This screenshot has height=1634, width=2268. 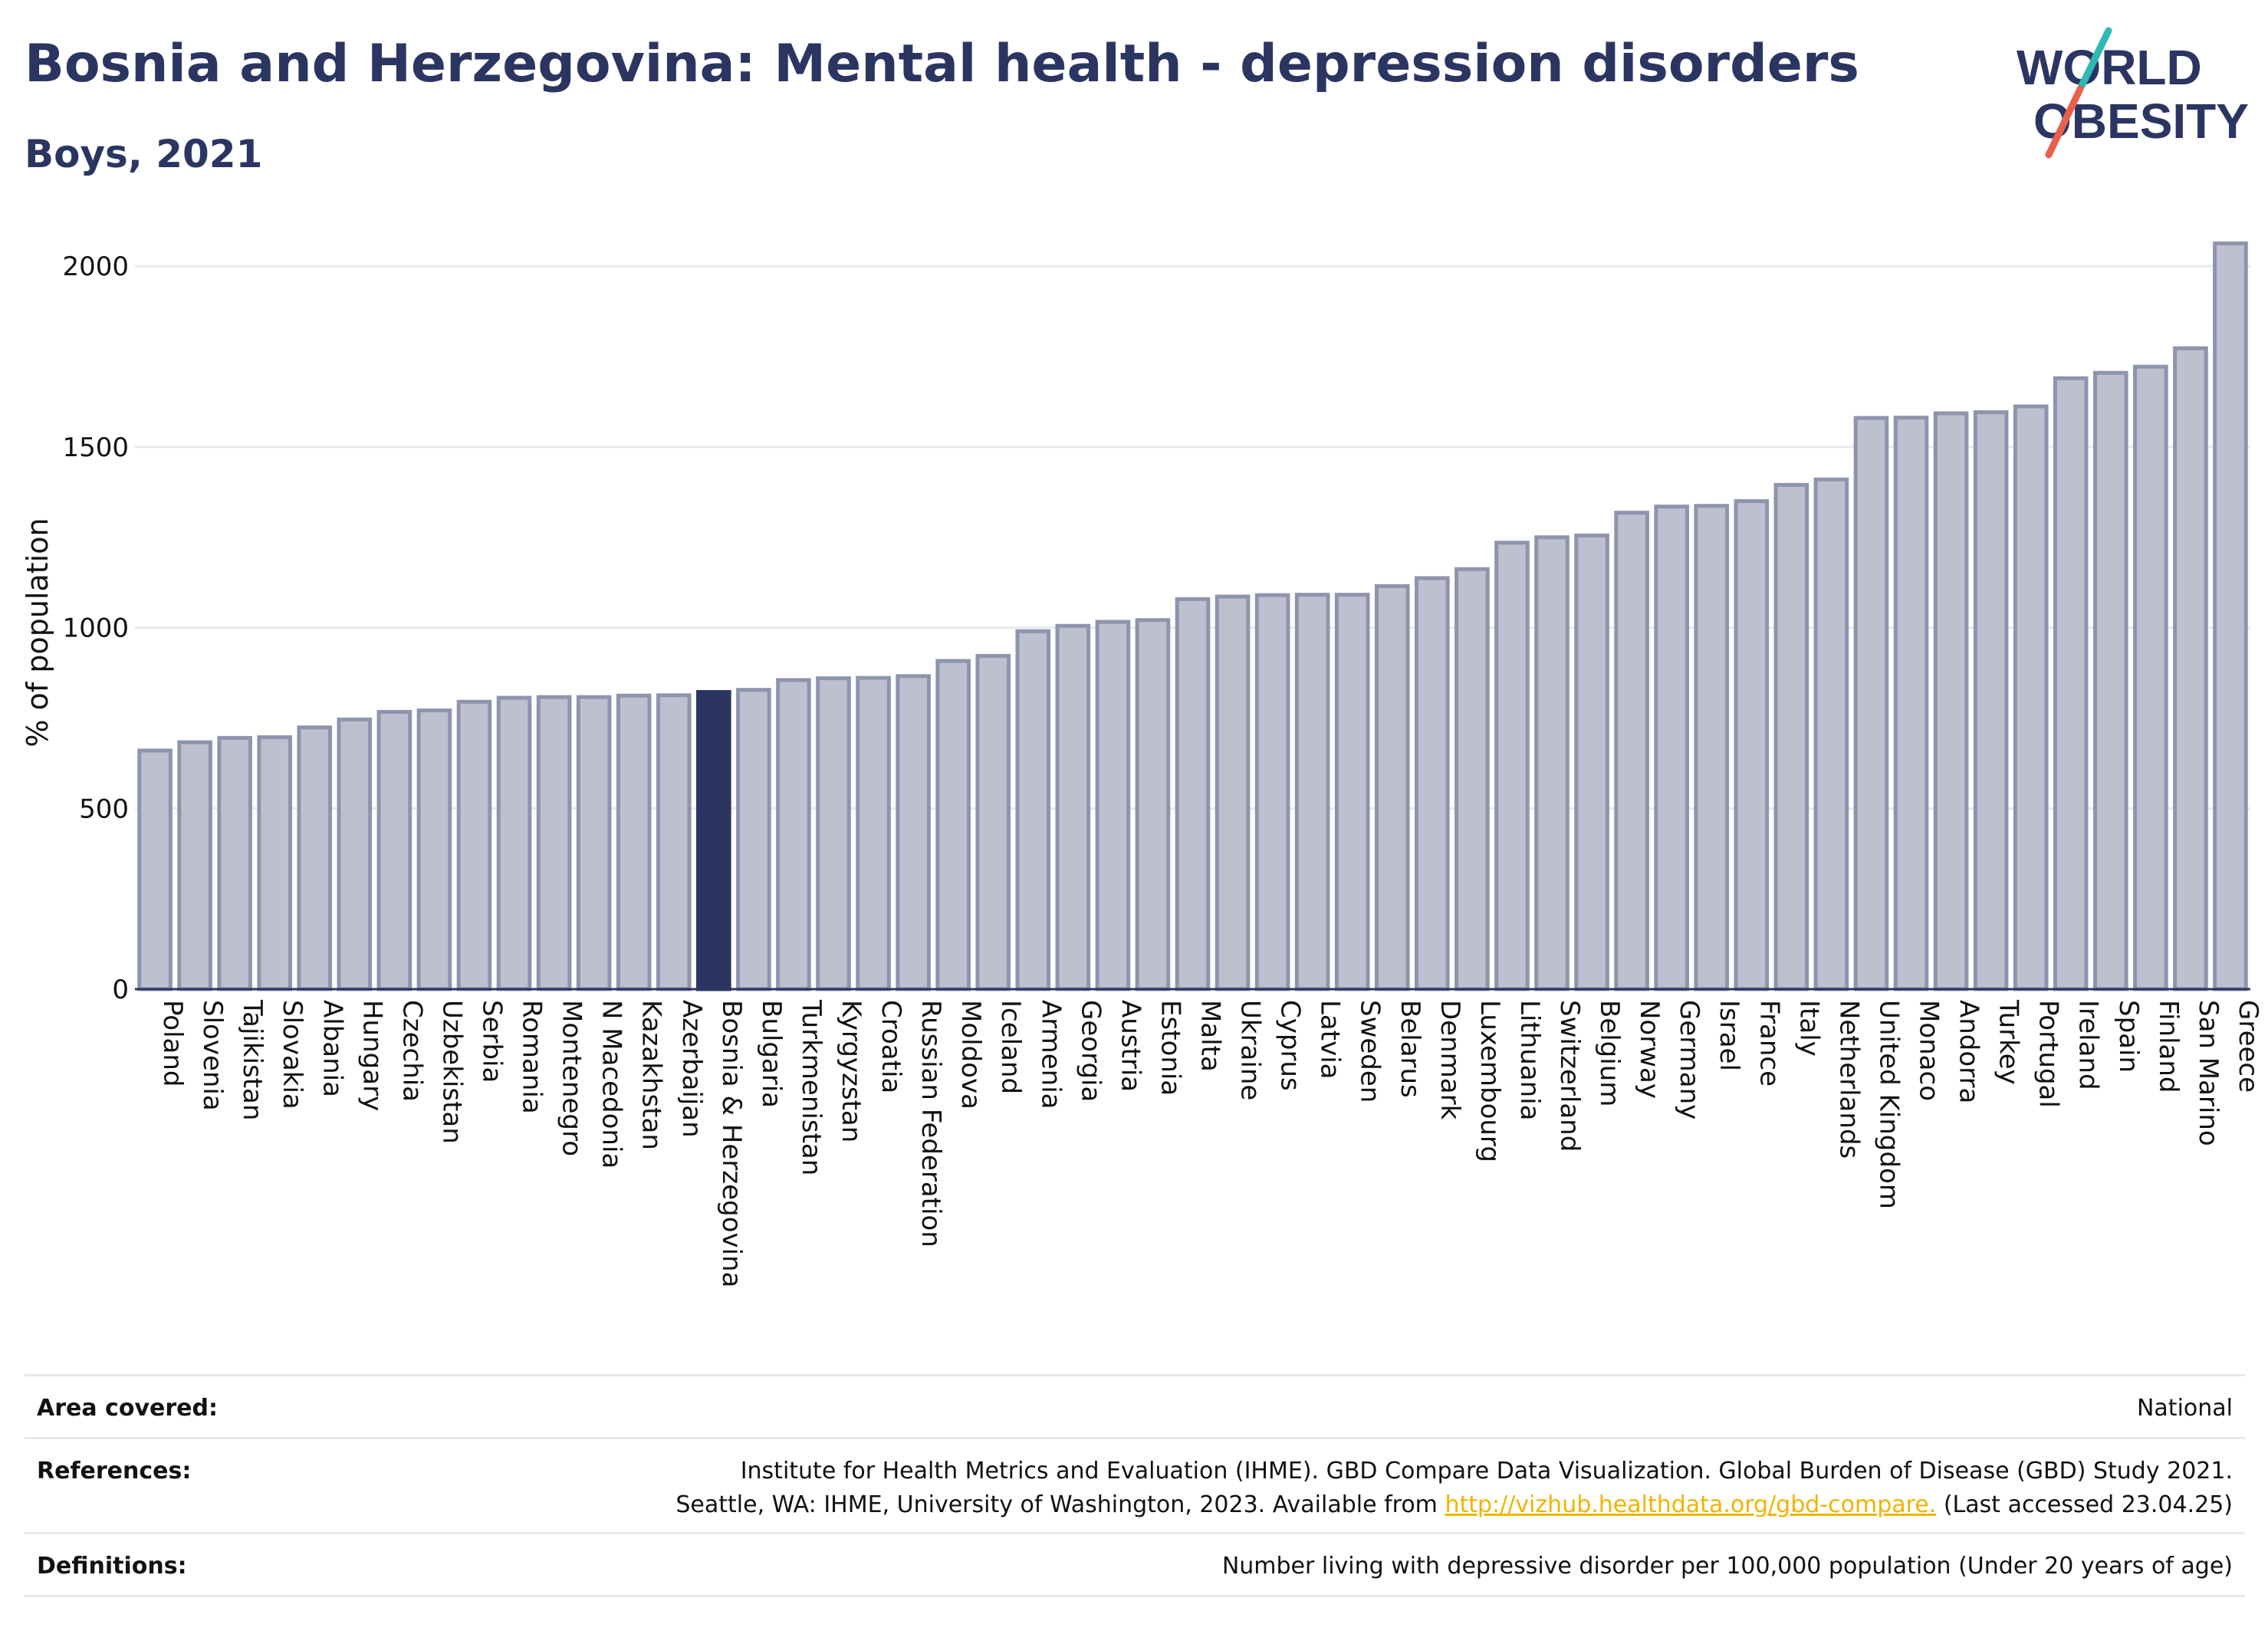 I want to click on x-tick-label: Serbia, so click(x=491, y=1042).